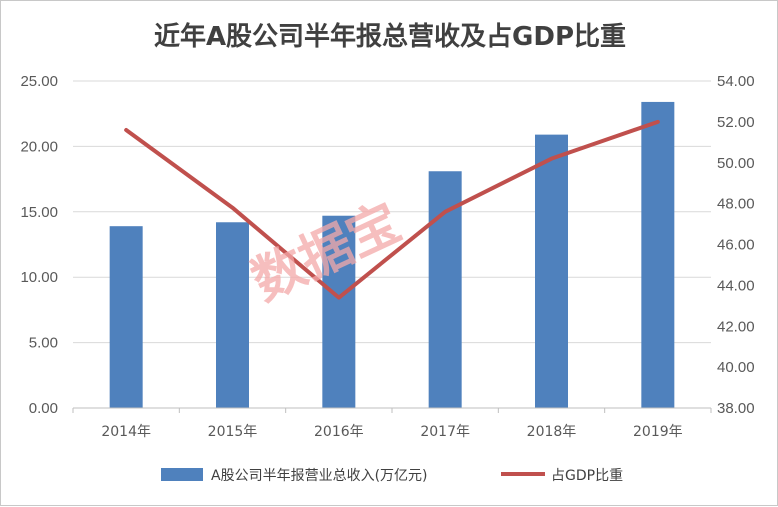 The width and height of the screenshot is (778, 507). Describe the element at coordinates (39, 146) in the screenshot. I see `y-left-tick-label: 20.00` at that location.